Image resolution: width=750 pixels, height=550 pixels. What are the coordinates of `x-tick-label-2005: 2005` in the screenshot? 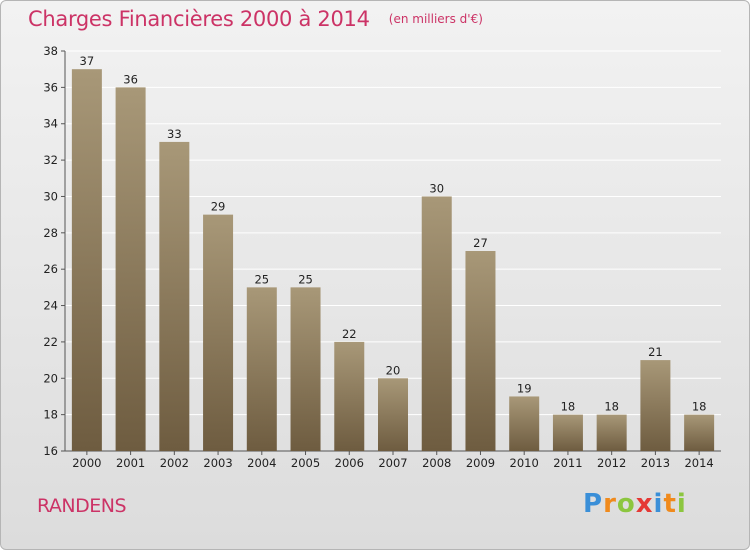 It's located at (305, 463).